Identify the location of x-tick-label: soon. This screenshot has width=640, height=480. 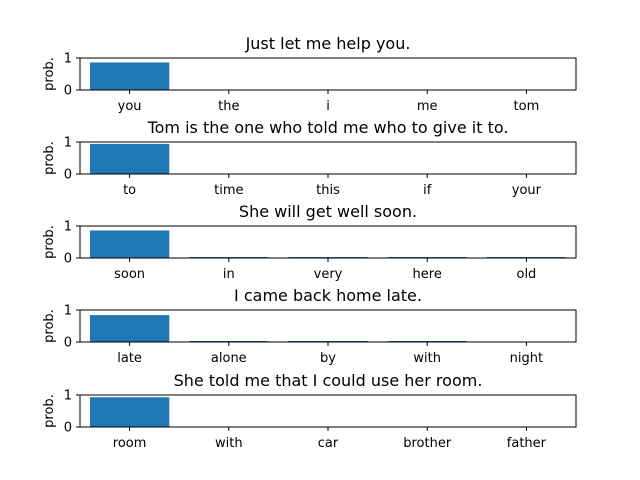
(129, 274).